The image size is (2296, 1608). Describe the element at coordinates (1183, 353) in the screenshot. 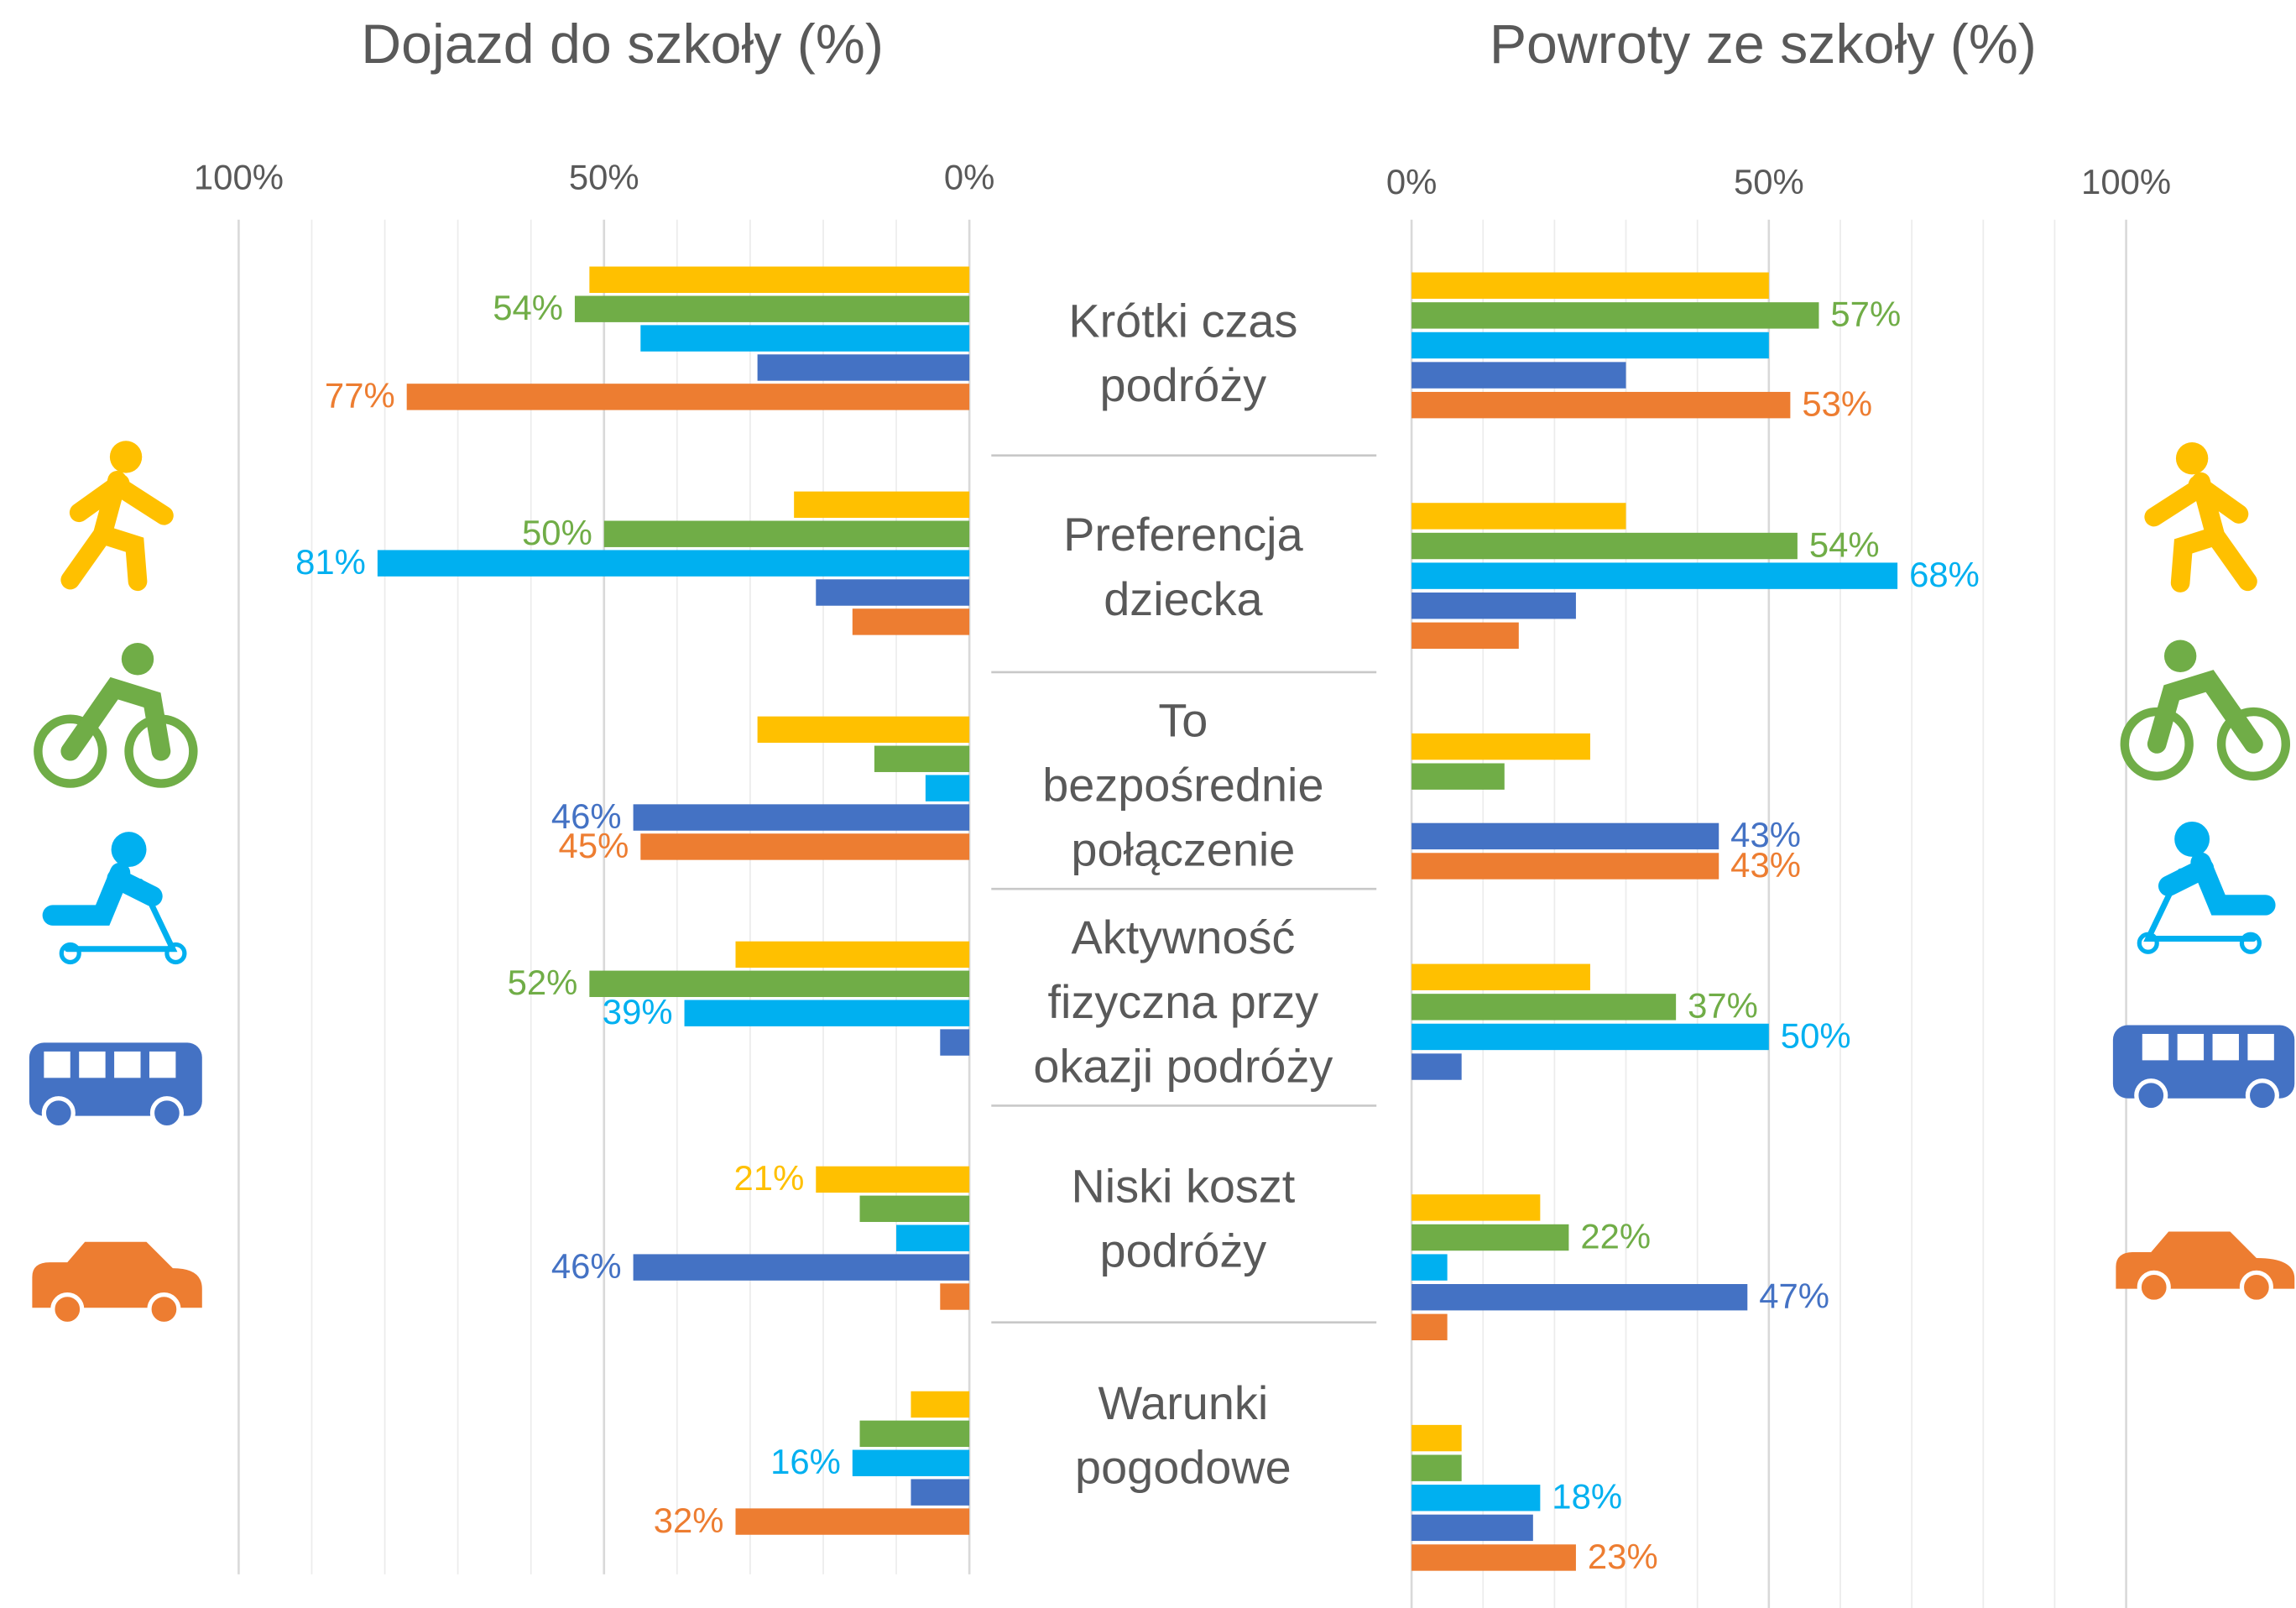

I see `category-label: Krótki czas podróży` at that location.